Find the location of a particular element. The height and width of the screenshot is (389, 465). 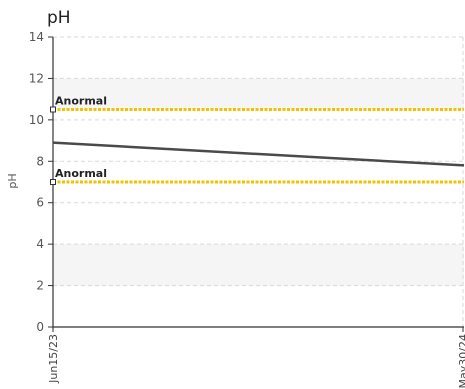

series-line is located at coordinates (258, 154).